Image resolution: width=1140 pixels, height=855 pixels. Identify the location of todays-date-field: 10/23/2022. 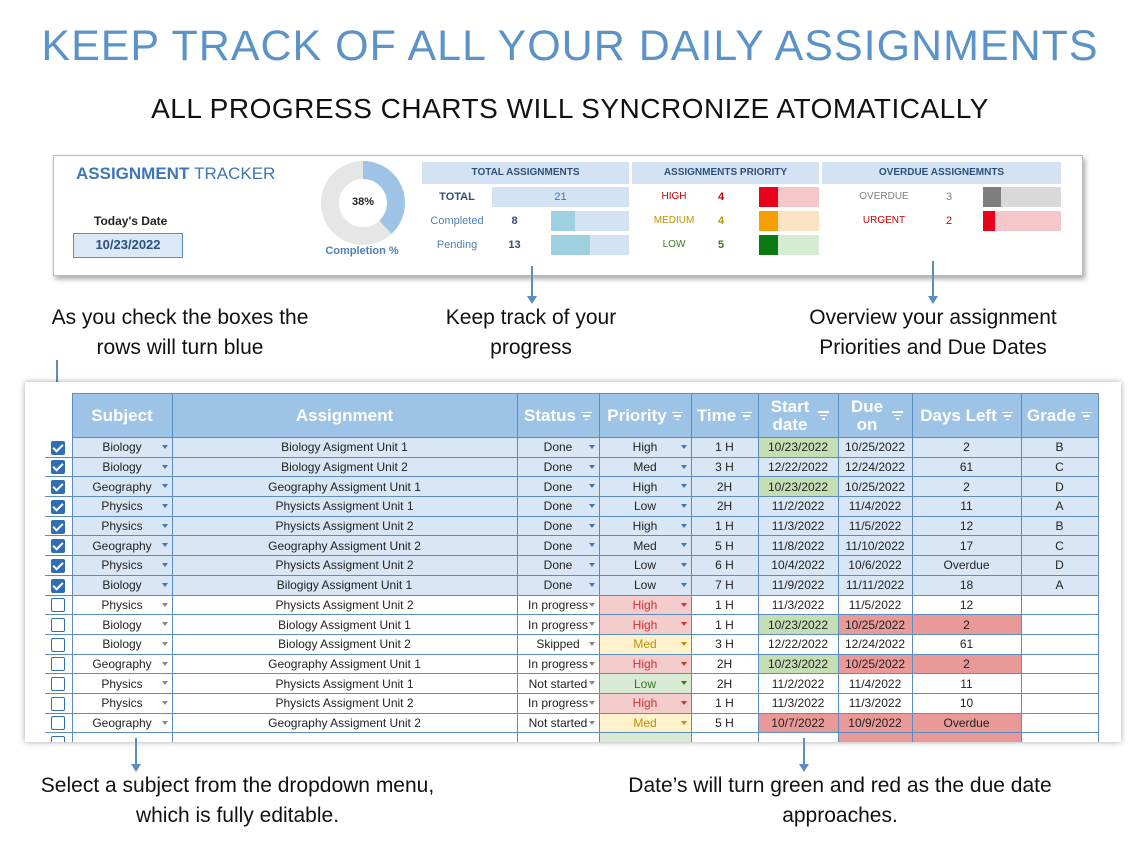
(128, 245).